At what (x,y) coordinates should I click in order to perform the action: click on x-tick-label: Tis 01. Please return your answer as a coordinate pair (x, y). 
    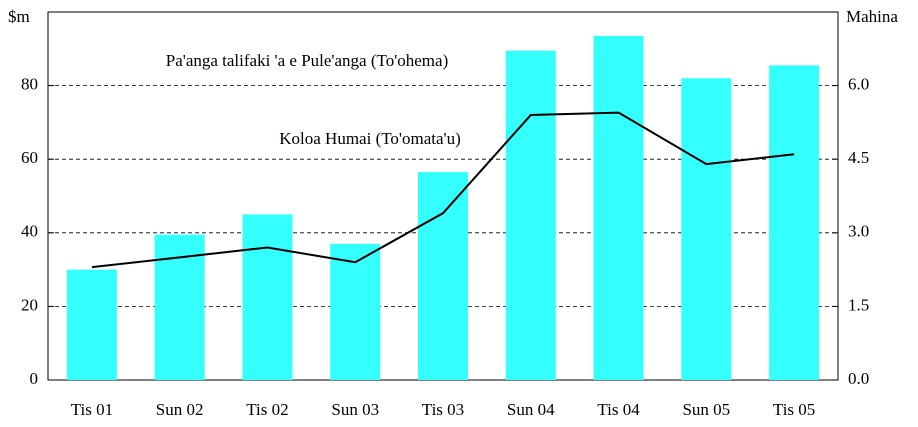
    Looking at the image, I should click on (92, 409).